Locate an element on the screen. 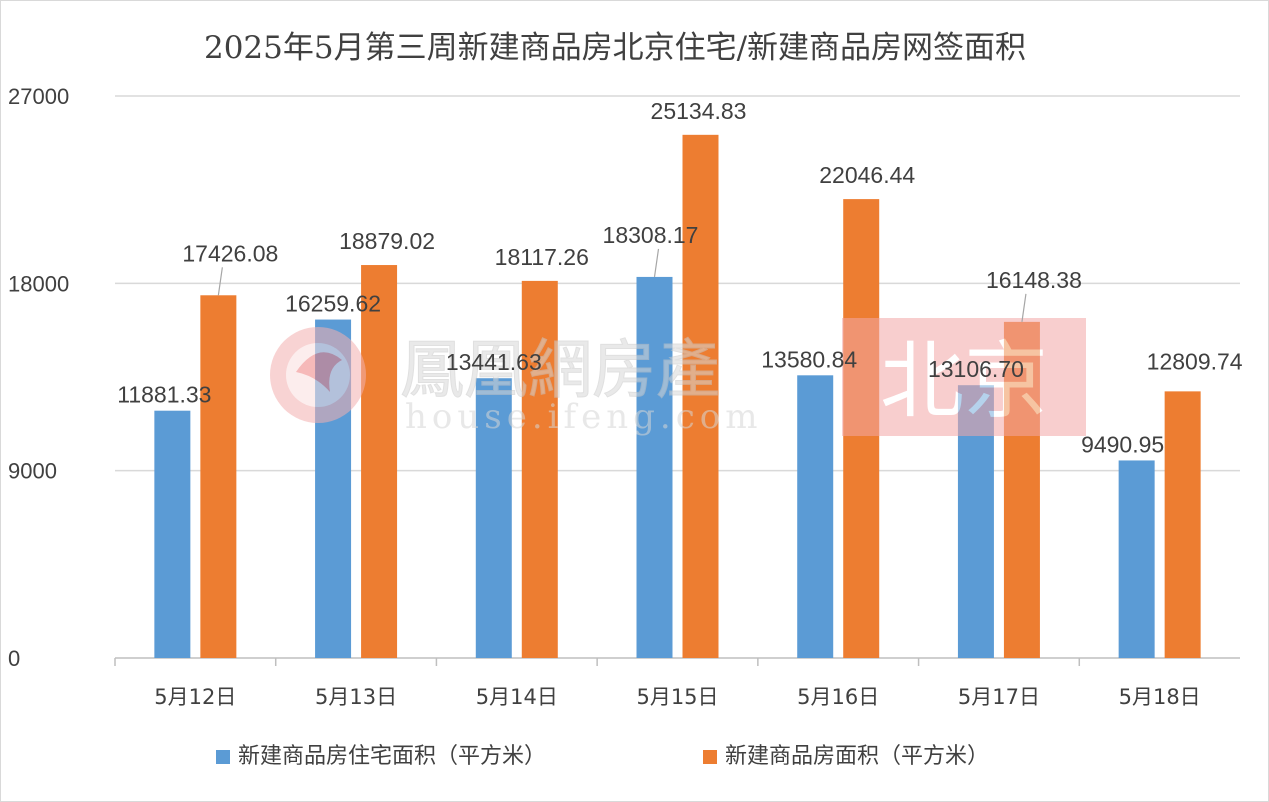 Image resolution: width=1269 pixels, height=802 pixels. y-tick-label: 0 is located at coordinates (14, 658).